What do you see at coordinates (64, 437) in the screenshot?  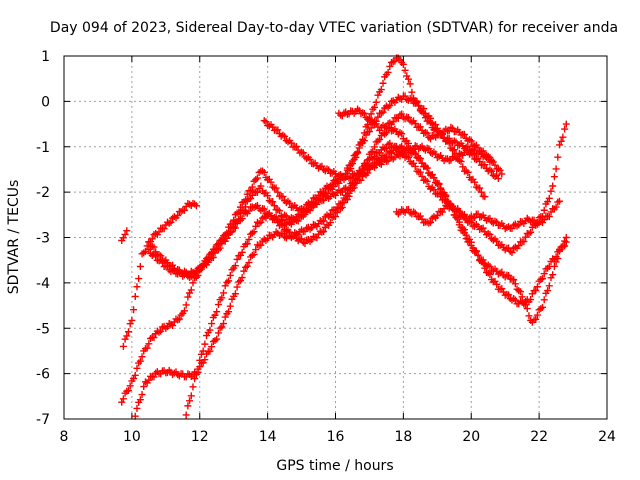 I see `x-tick-label: 8` at bounding box center [64, 437].